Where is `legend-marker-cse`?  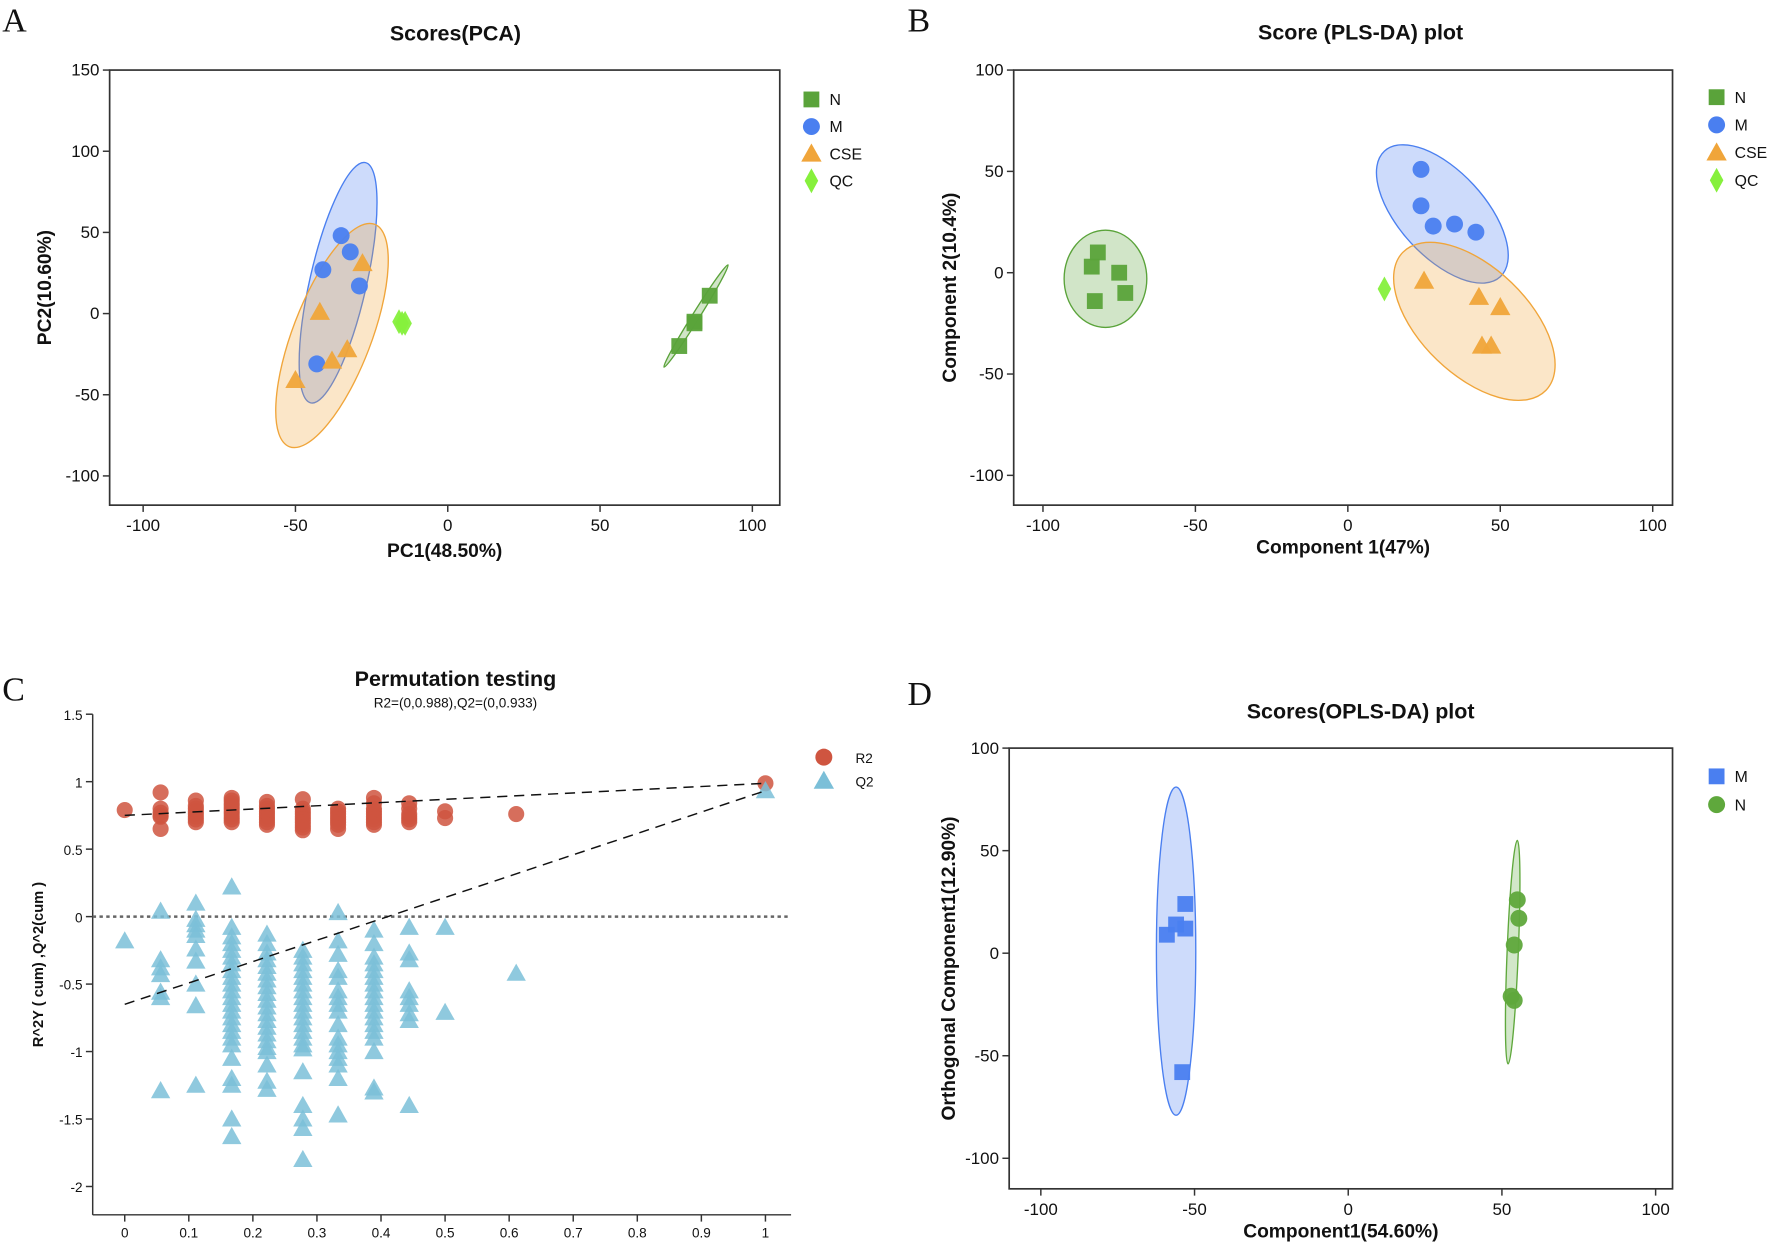
legend-marker-cse is located at coordinates (811, 152).